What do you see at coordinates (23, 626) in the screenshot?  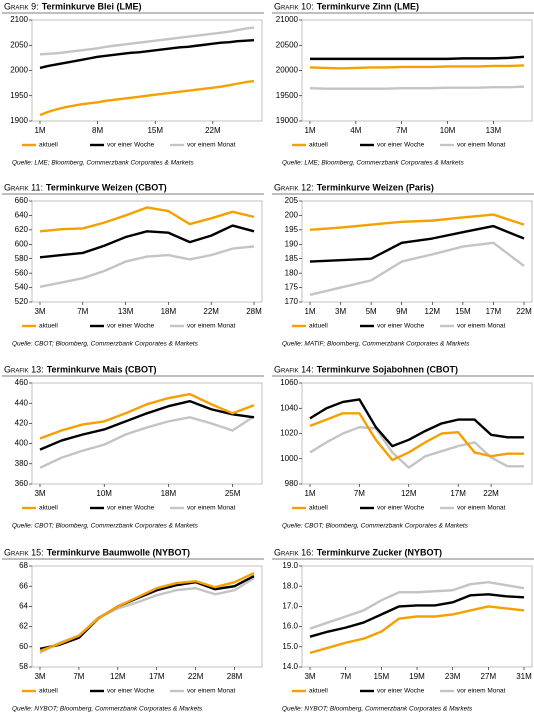 I see `y-tick-label: 62` at bounding box center [23, 626].